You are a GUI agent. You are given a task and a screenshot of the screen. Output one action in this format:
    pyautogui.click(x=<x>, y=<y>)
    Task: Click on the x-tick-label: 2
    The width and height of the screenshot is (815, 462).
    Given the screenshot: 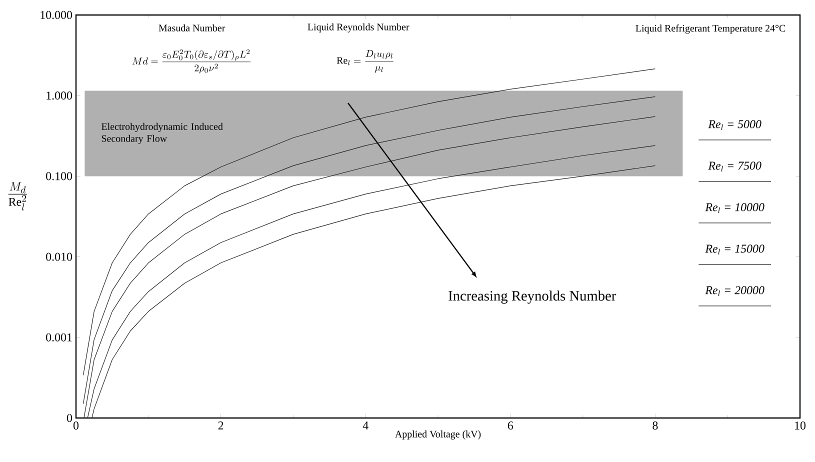 What is the action you would take?
    pyautogui.click(x=221, y=426)
    